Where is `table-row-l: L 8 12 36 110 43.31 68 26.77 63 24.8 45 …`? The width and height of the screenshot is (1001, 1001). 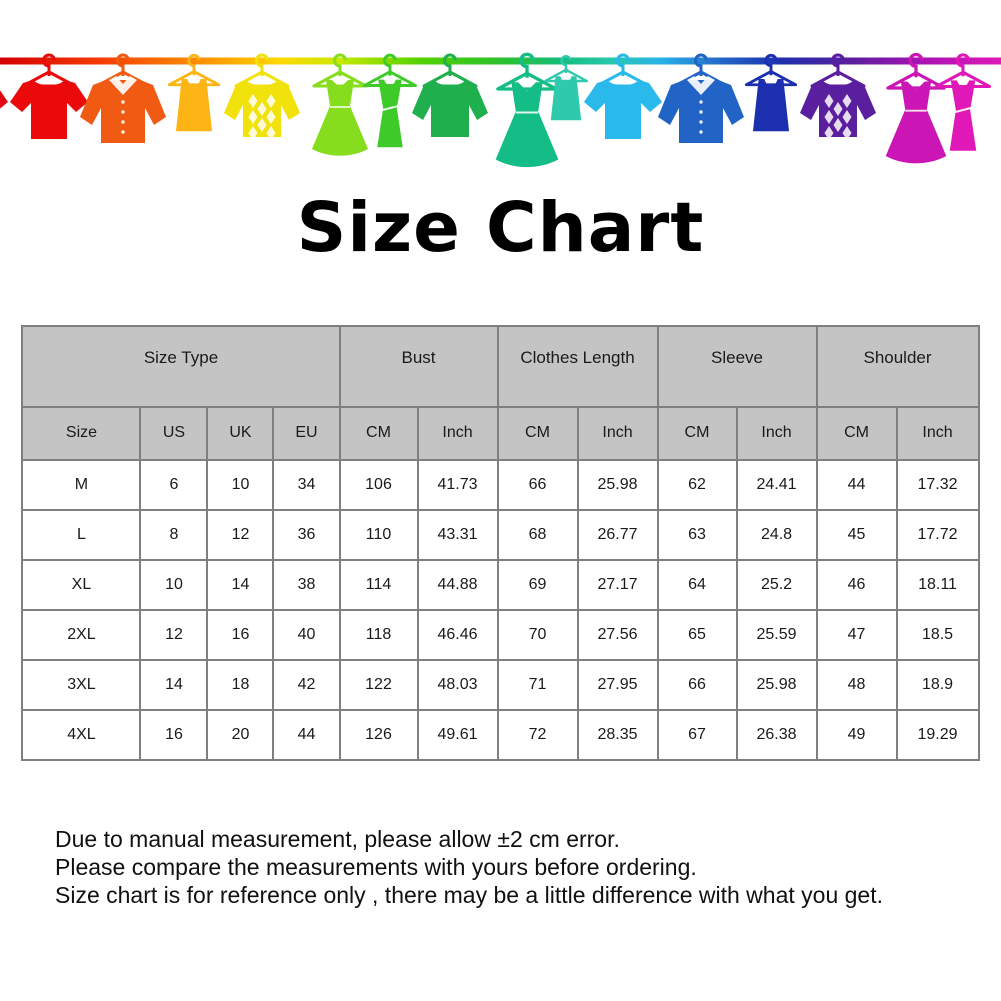
table-row-l: L 8 12 36 110 43.31 68 26.77 63 24.8 45 … is located at coordinates (500, 534).